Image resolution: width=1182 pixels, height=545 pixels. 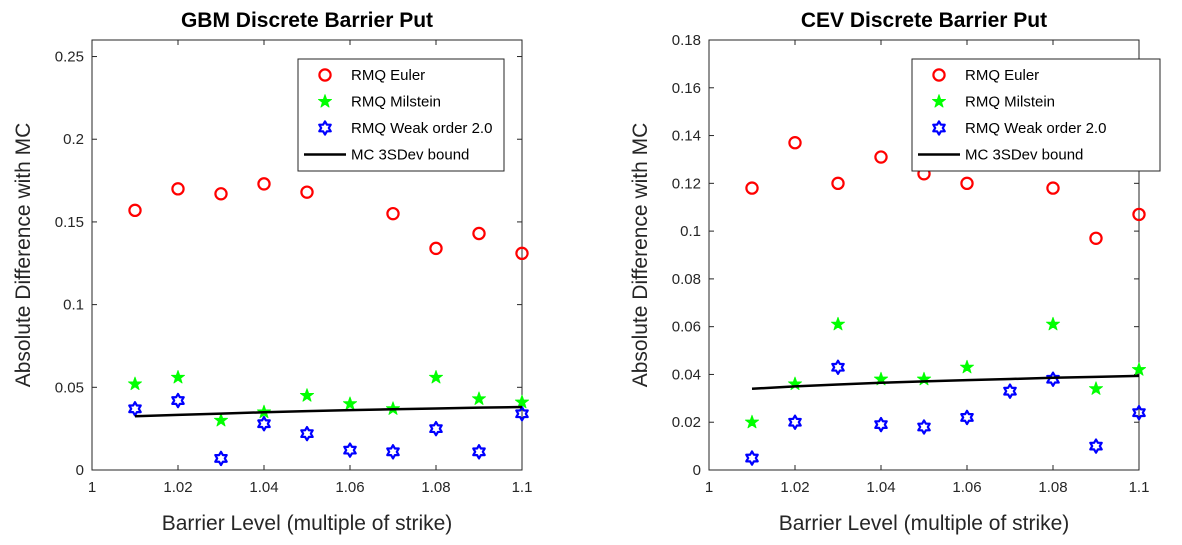 What do you see at coordinates (1035, 128) in the screenshot?
I see `legend-label: RMQ Weak order 2.0` at bounding box center [1035, 128].